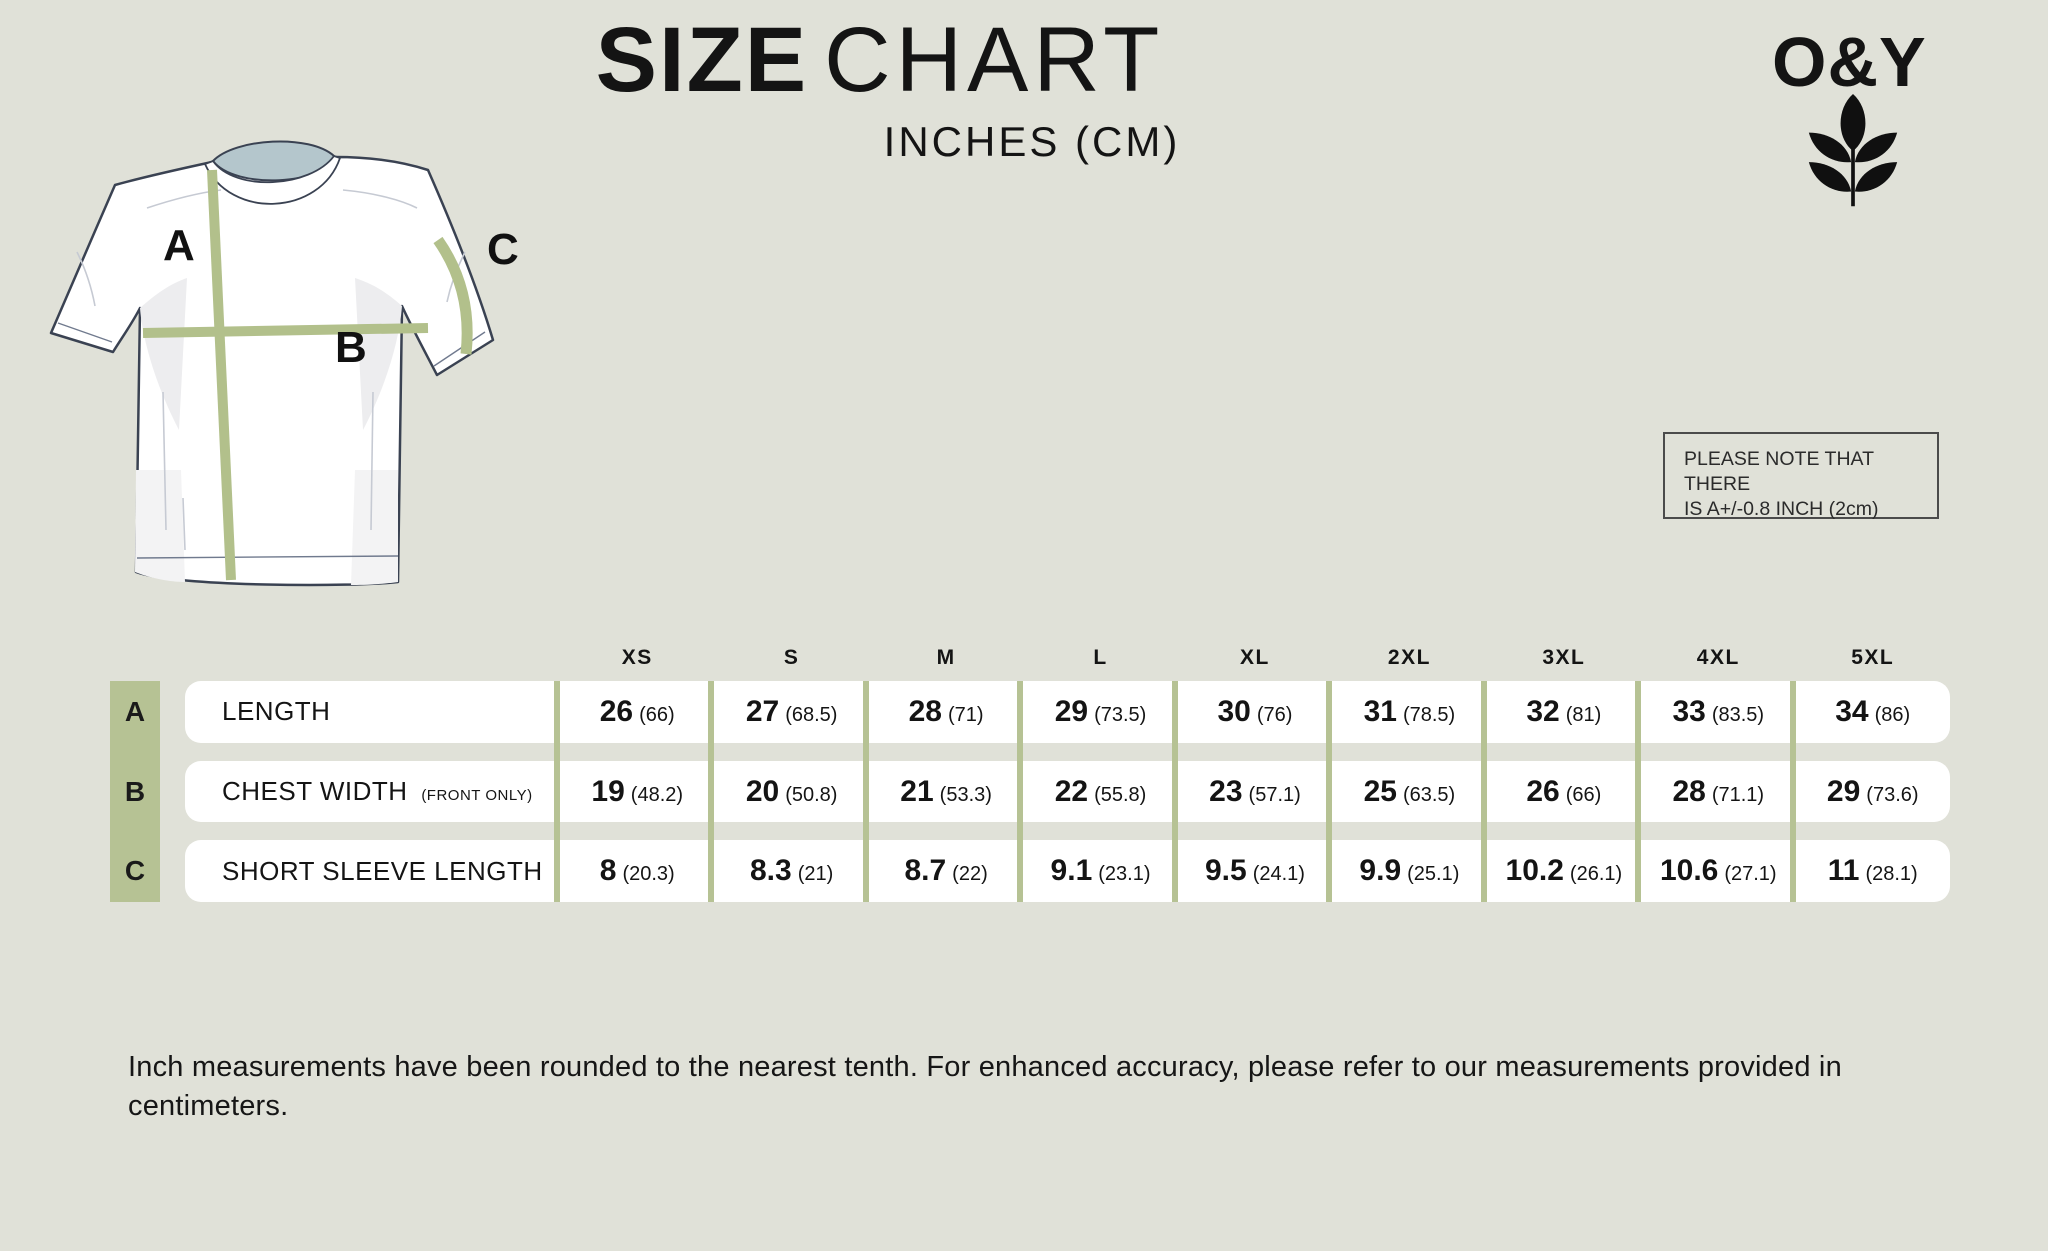 This screenshot has height=1251, width=2048. Describe the element at coordinates (179, 245) in the screenshot. I see `marker-a-label: A` at that location.